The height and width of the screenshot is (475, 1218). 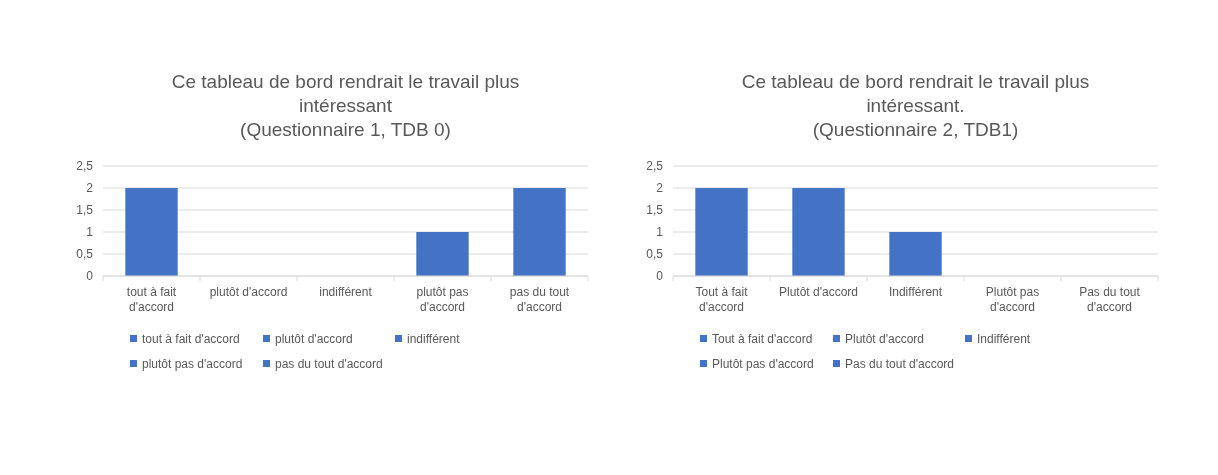 What do you see at coordinates (763, 364) in the screenshot?
I see `legend-label: Plutôt pas d'accord` at bounding box center [763, 364].